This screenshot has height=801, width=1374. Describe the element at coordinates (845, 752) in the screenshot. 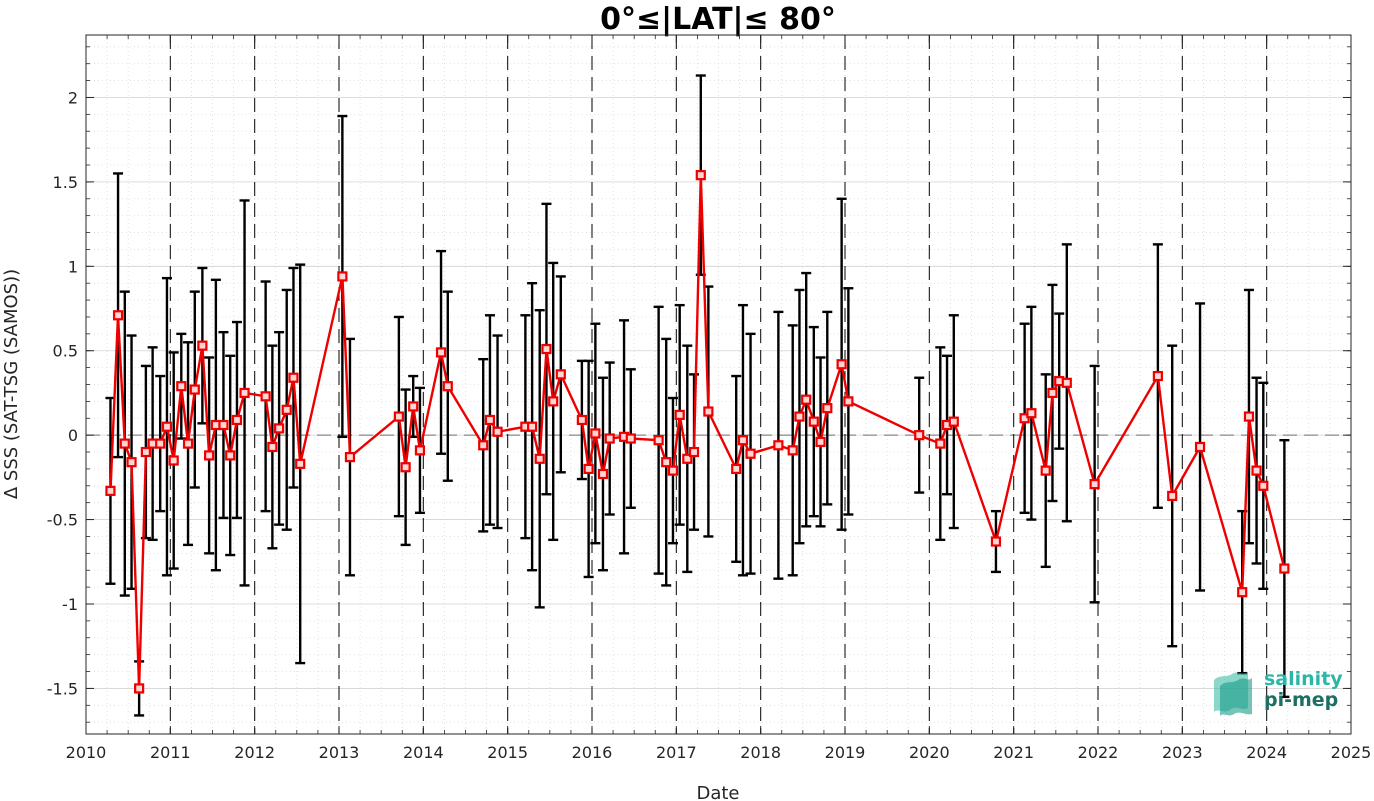

I see `x-tick-label: 2019` at that location.